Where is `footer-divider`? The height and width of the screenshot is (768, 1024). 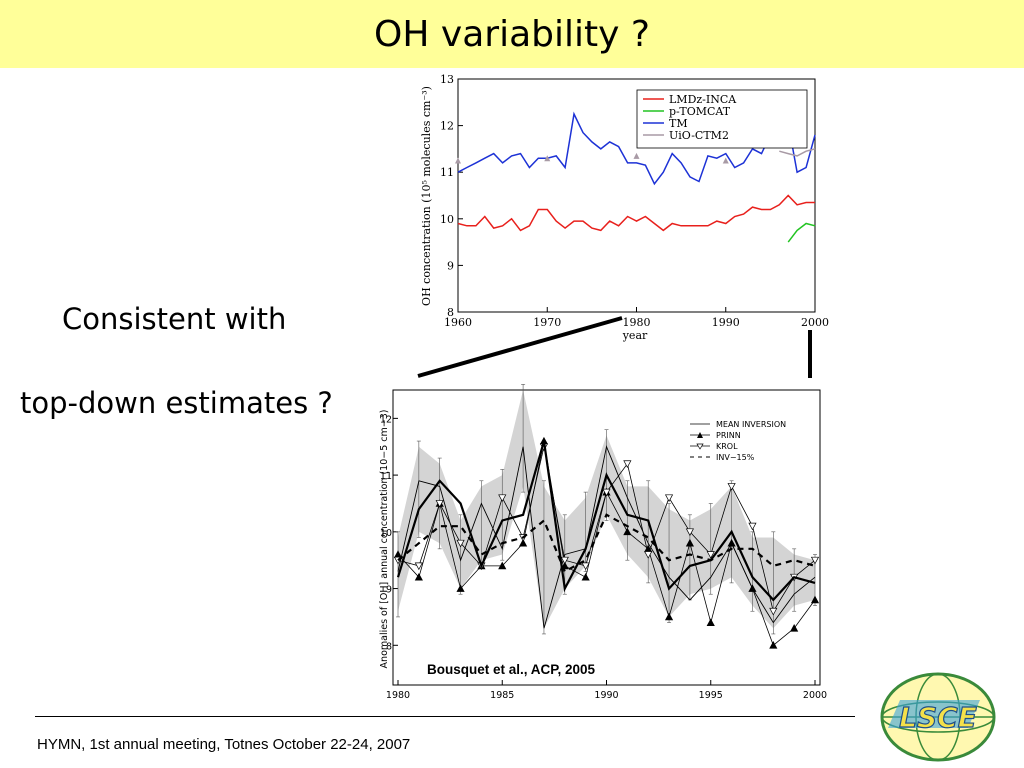 footer-divider is located at coordinates (445, 716).